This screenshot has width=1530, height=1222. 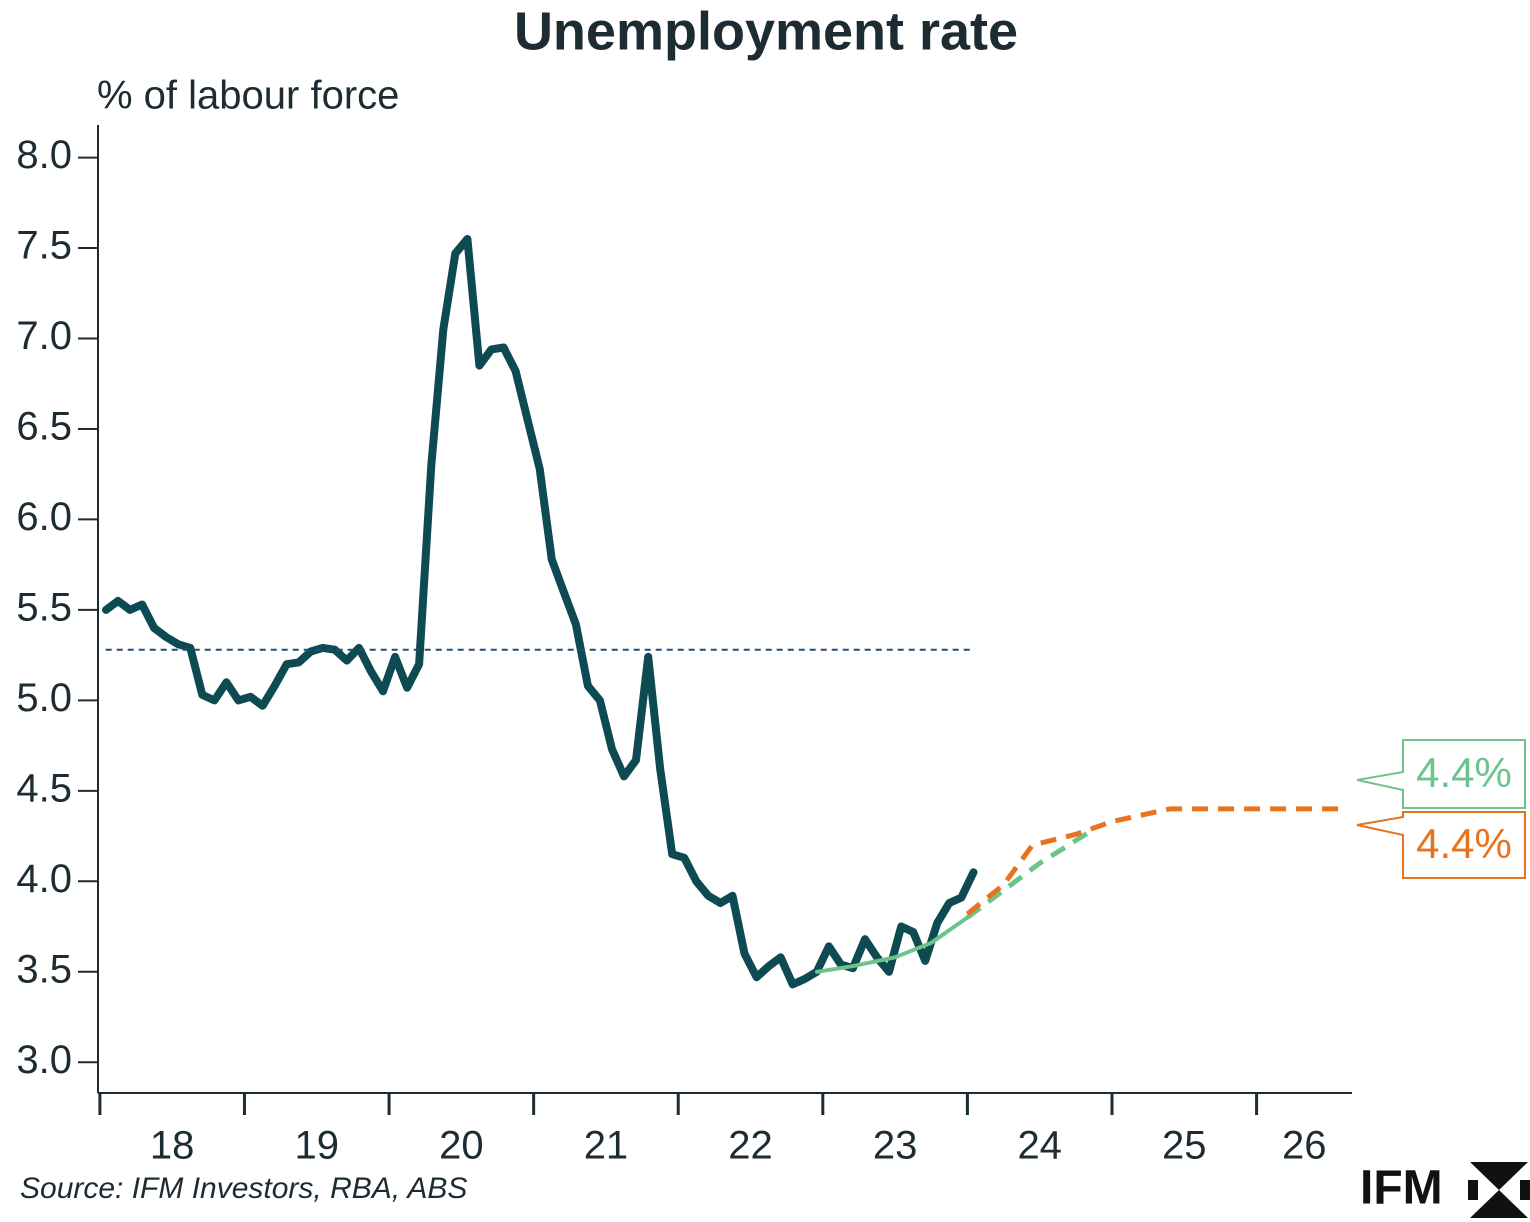 I want to click on x-tick-label: 19, so click(x=317, y=1146).